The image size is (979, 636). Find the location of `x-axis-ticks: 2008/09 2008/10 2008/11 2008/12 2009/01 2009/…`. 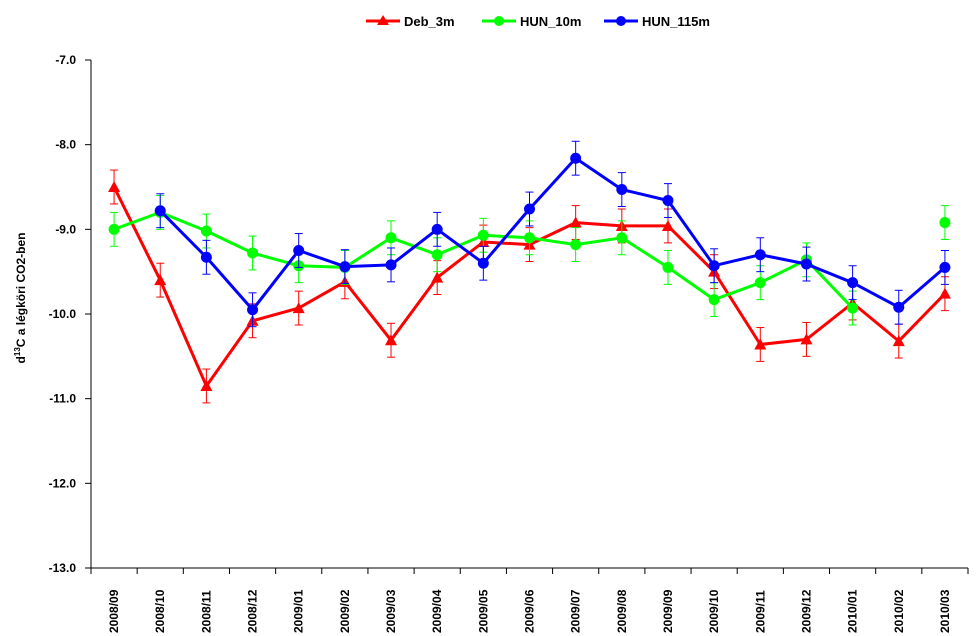

x-axis-ticks: 2008/09 2008/10 2008/11 2008/12 2009/01 2009/… is located at coordinates (529, 600).